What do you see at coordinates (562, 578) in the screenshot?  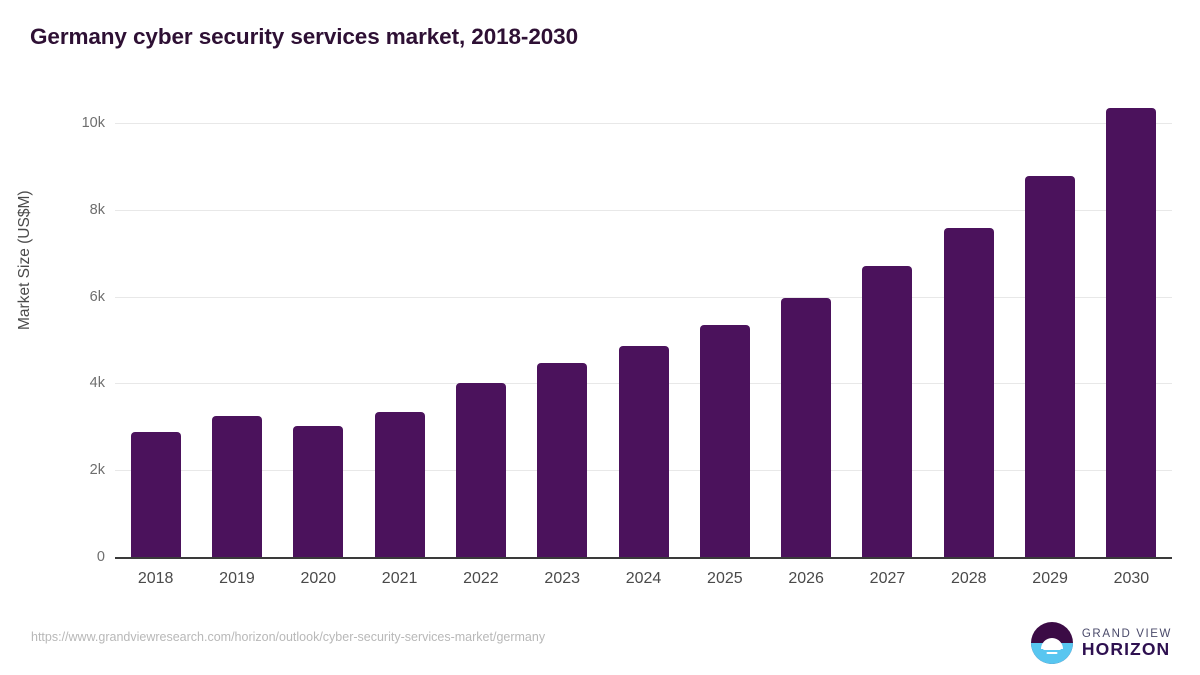 I see `x-axis-tick-label: 2023` at bounding box center [562, 578].